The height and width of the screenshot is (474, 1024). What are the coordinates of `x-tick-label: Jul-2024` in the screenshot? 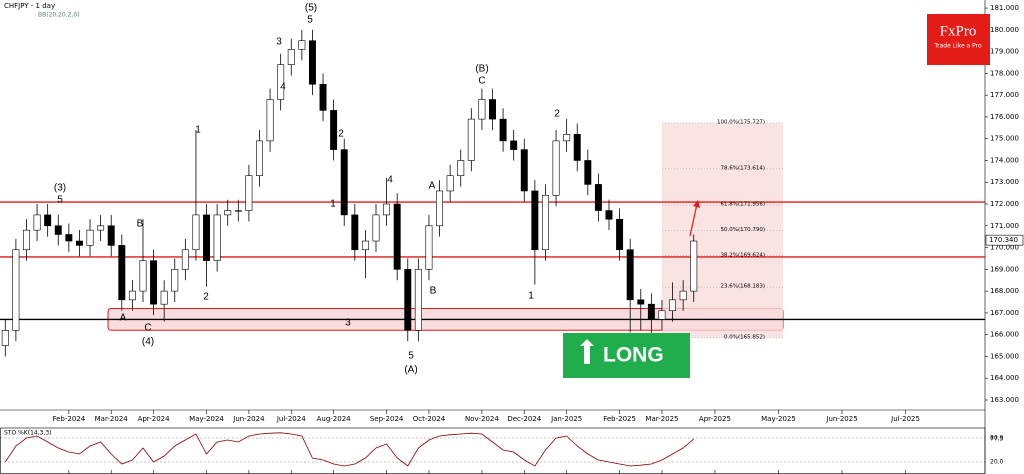 It's located at (291, 419).